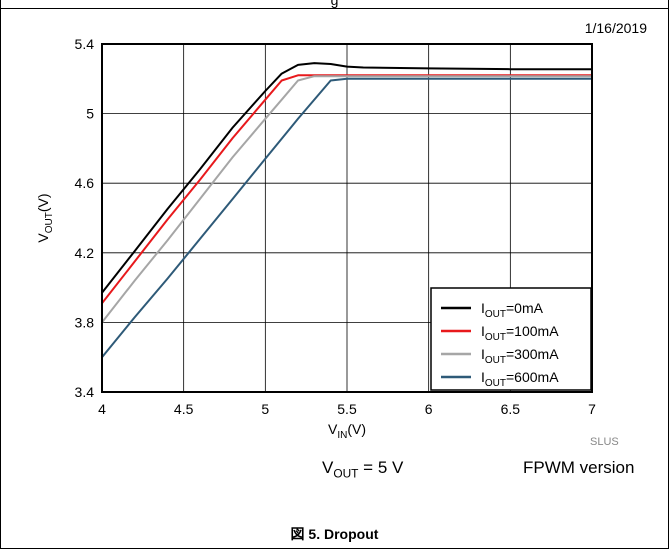  Describe the element at coordinates (579, 467) in the screenshot. I see `condition-mode: FPWM version` at that location.